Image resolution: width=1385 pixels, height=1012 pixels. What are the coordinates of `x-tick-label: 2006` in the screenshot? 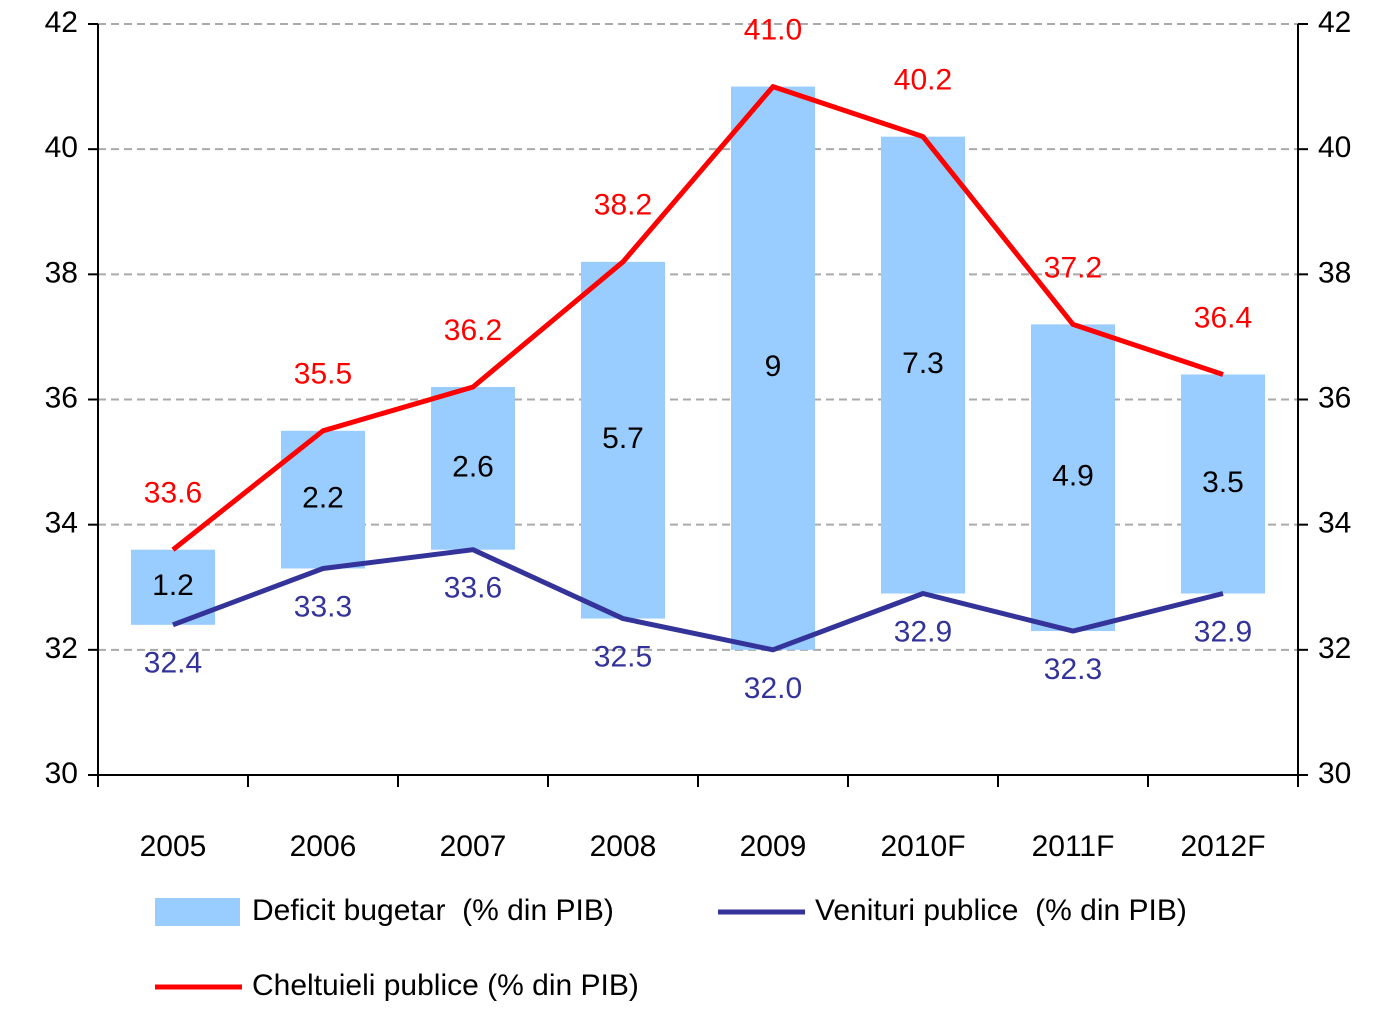 It's located at (323, 846).